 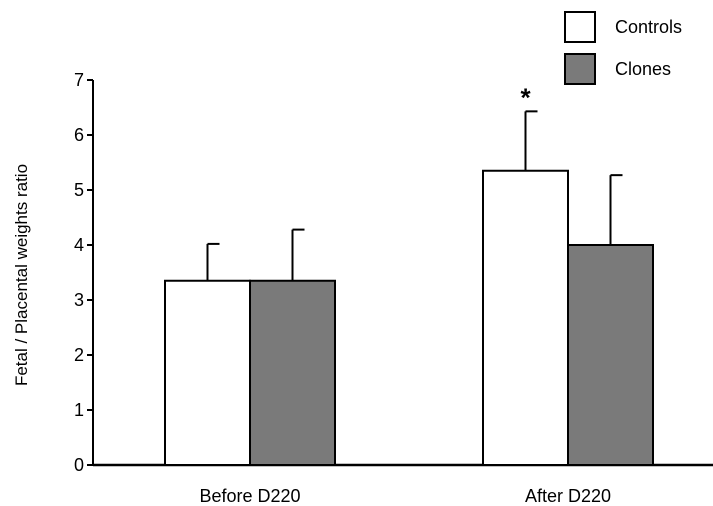 What do you see at coordinates (79, 355) in the screenshot?
I see `y-tick-label: 2` at bounding box center [79, 355].